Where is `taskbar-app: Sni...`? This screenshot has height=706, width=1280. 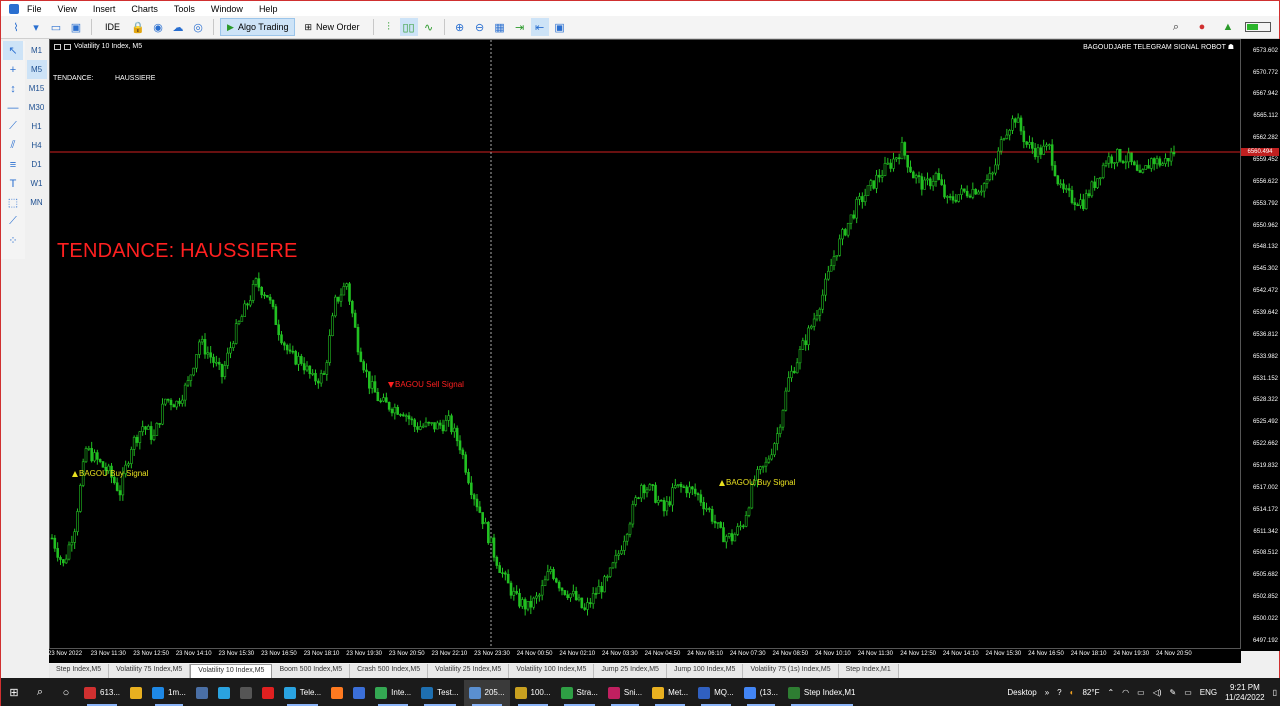 taskbar-app: Sni... is located at coordinates (625, 693).